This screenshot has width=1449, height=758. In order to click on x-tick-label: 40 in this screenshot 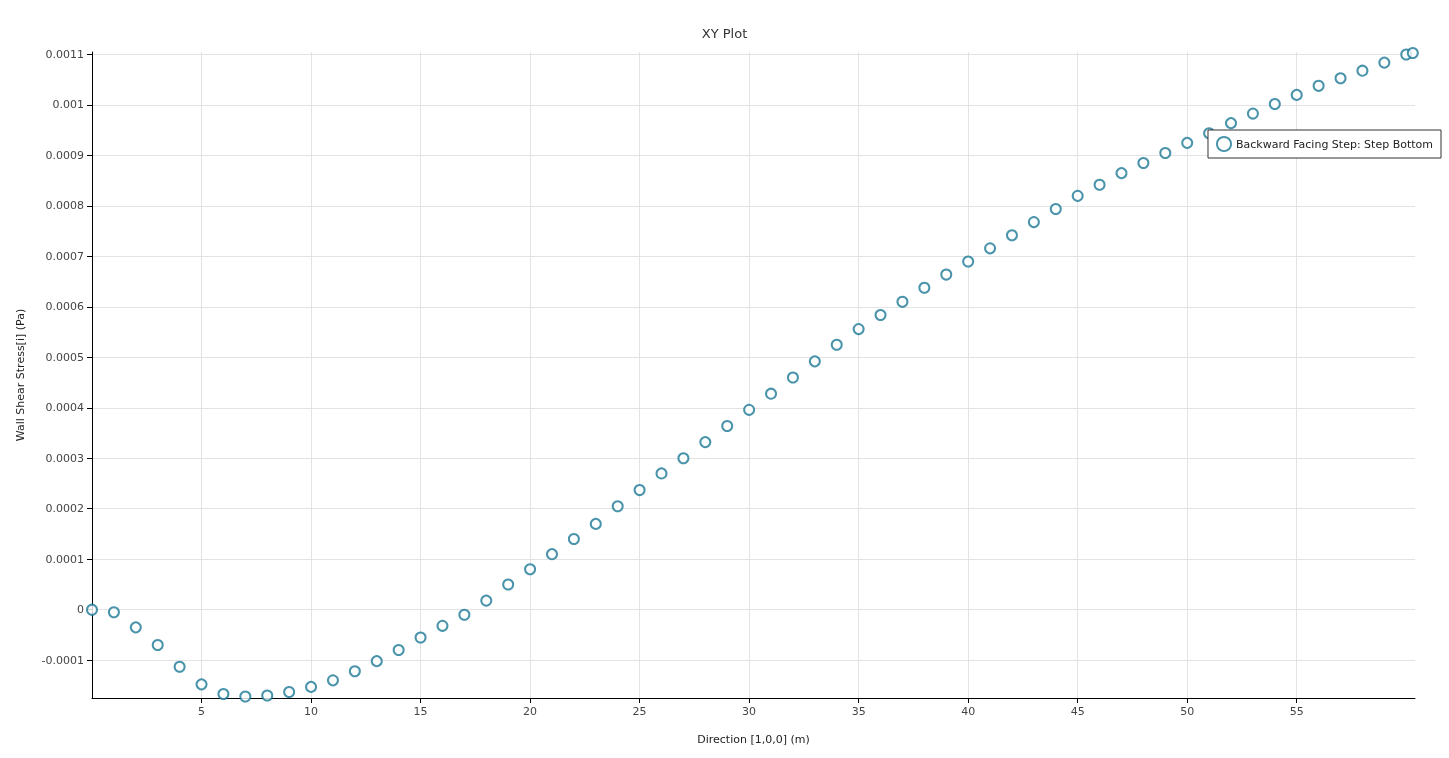, I will do `click(968, 711)`.